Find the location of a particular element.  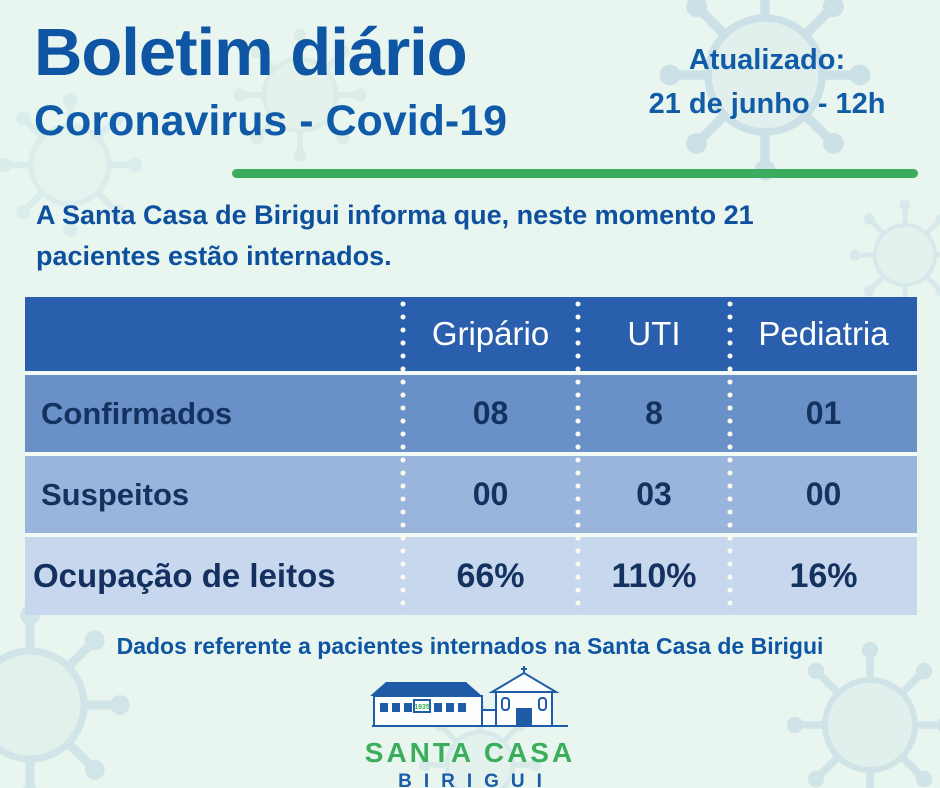

column-header-pediatria: Pediatria is located at coordinates (823, 333).